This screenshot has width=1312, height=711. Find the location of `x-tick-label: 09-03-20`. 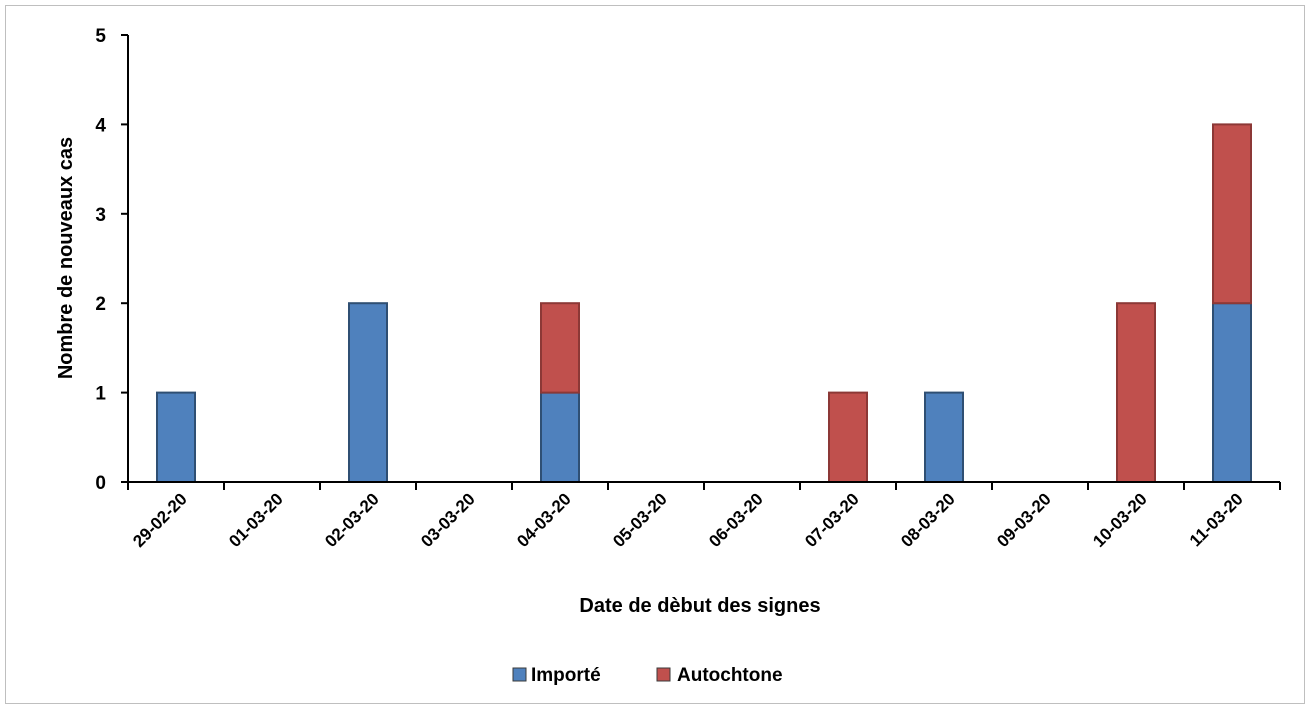

x-tick-label: 09-03-20 is located at coordinates (1024, 520).